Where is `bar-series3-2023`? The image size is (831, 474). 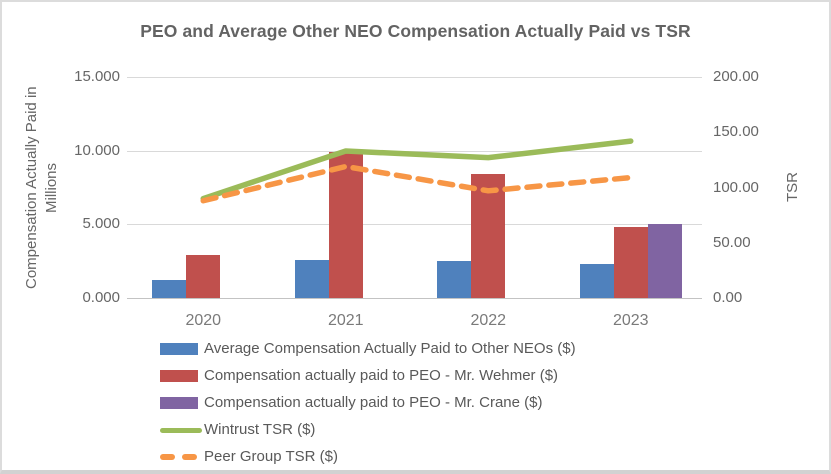 bar-series3-2023 is located at coordinates (664, 261).